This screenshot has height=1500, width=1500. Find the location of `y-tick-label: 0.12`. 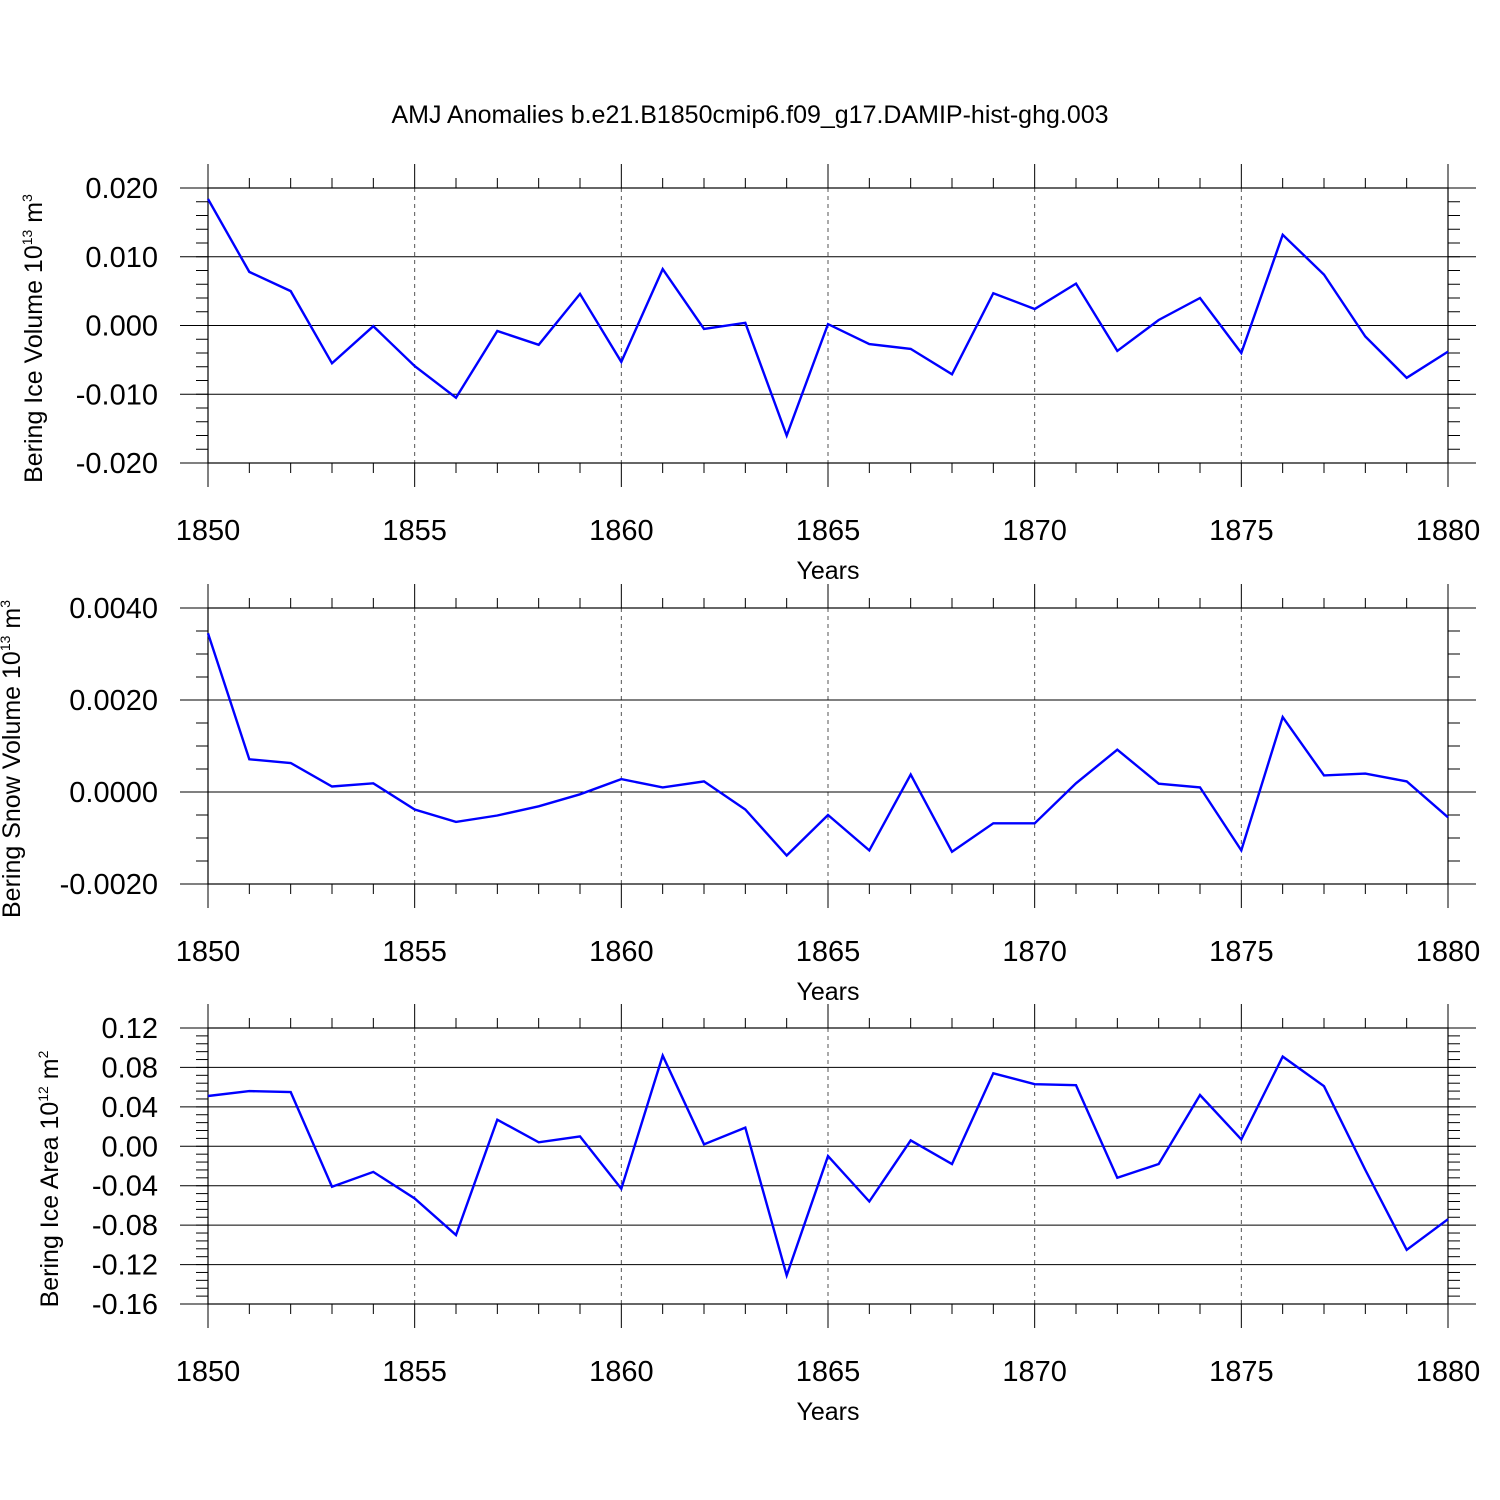

y-tick-label: 0.12 is located at coordinates (130, 1029).